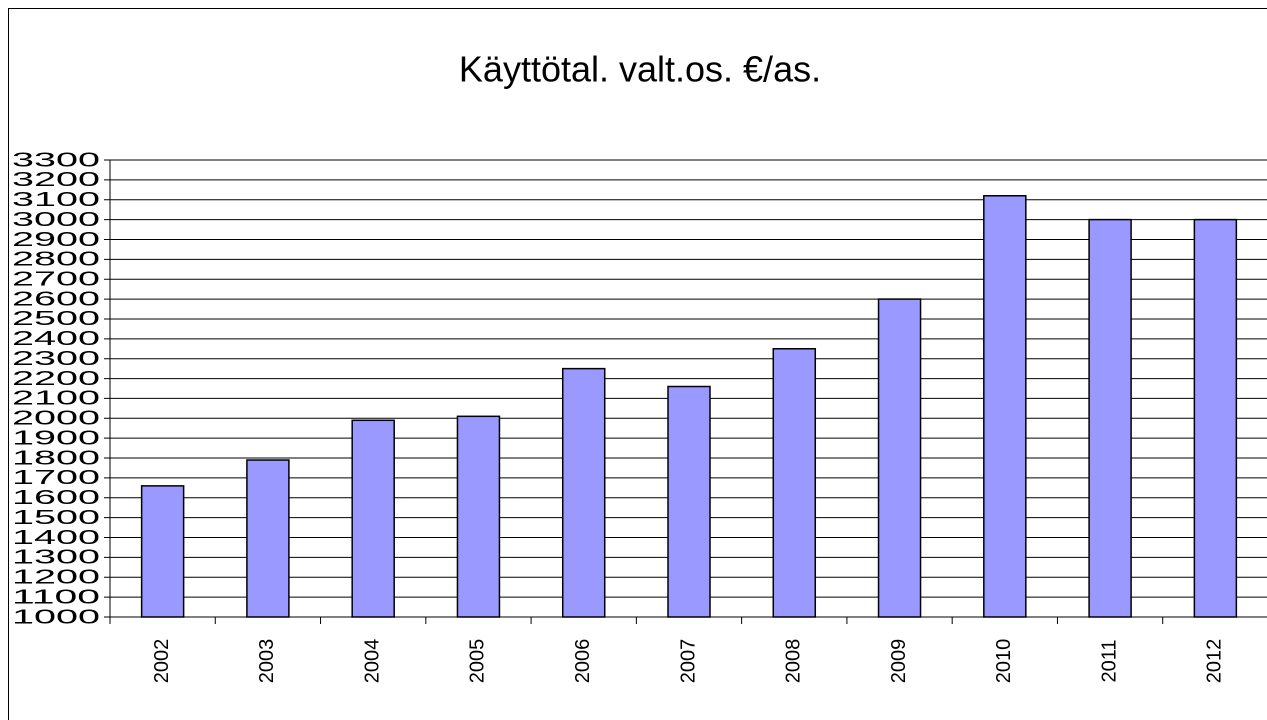 Image resolution: width=1267 pixels, height=720 pixels. What do you see at coordinates (56, 478) in the screenshot?
I see `y-tick-label: 1700` at bounding box center [56, 478].